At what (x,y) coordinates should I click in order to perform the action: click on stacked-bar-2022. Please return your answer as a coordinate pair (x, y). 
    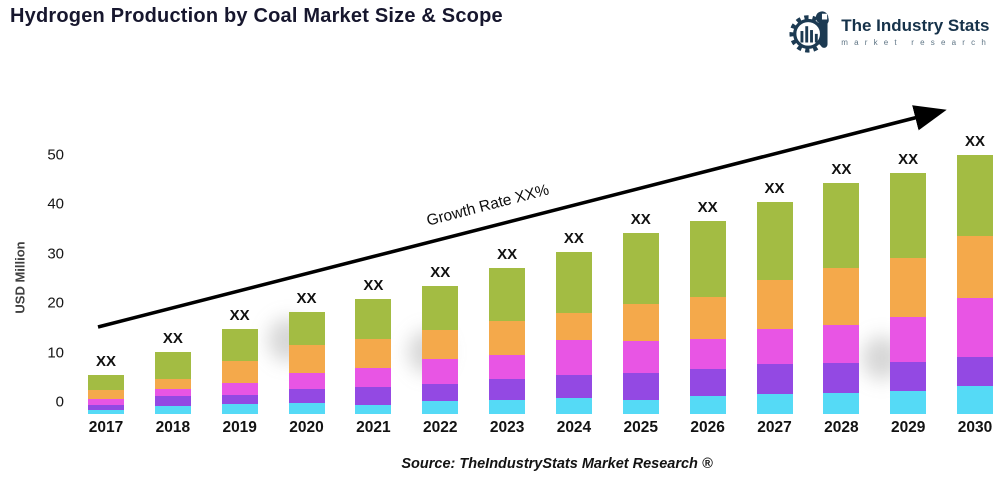
    Looking at the image, I should click on (440, 350).